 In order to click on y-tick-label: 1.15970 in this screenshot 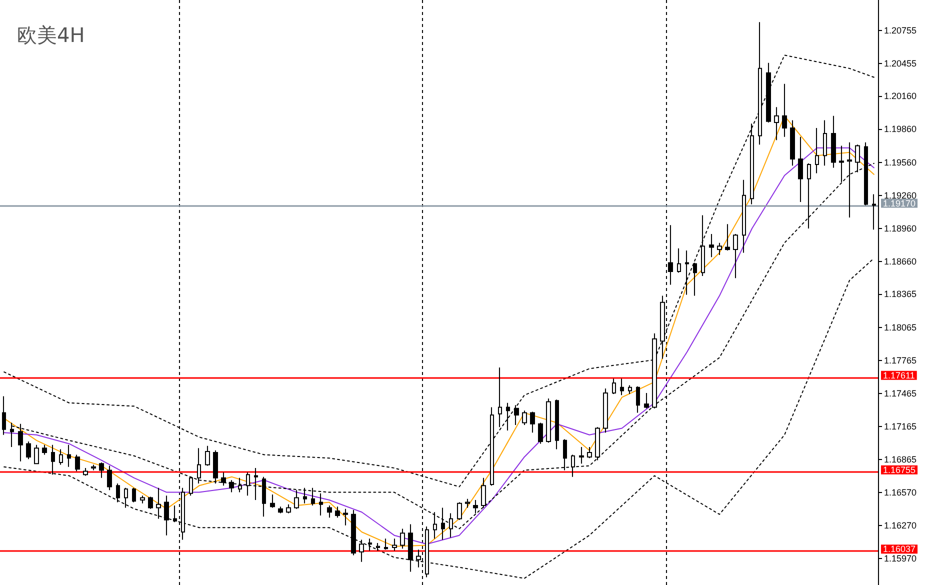, I will do `click(900, 559)`.